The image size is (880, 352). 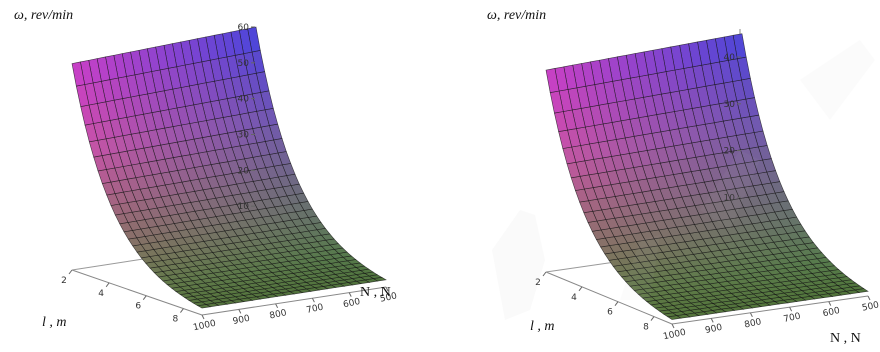 What do you see at coordinates (244, 64) in the screenshot?
I see `z-tick-label: 50` at bounding box center [244, 64].